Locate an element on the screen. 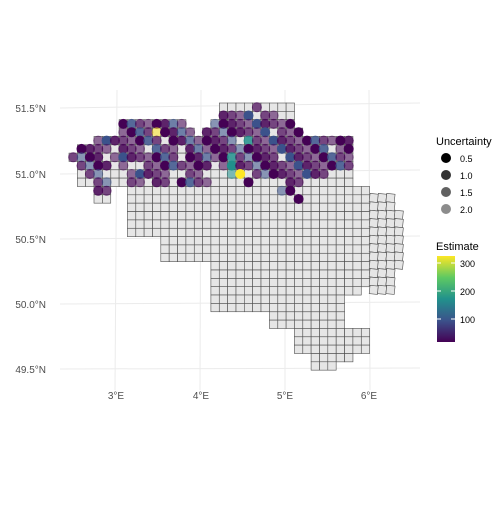  lat-tick-label: 51.0°N is located at coordinates (30, 175).